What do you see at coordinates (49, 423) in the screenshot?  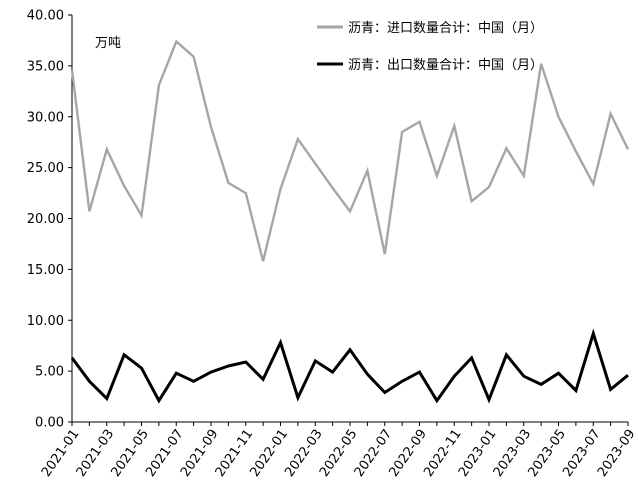 I see `y-tick-label: 0.00` at bounding box center [49, 423].